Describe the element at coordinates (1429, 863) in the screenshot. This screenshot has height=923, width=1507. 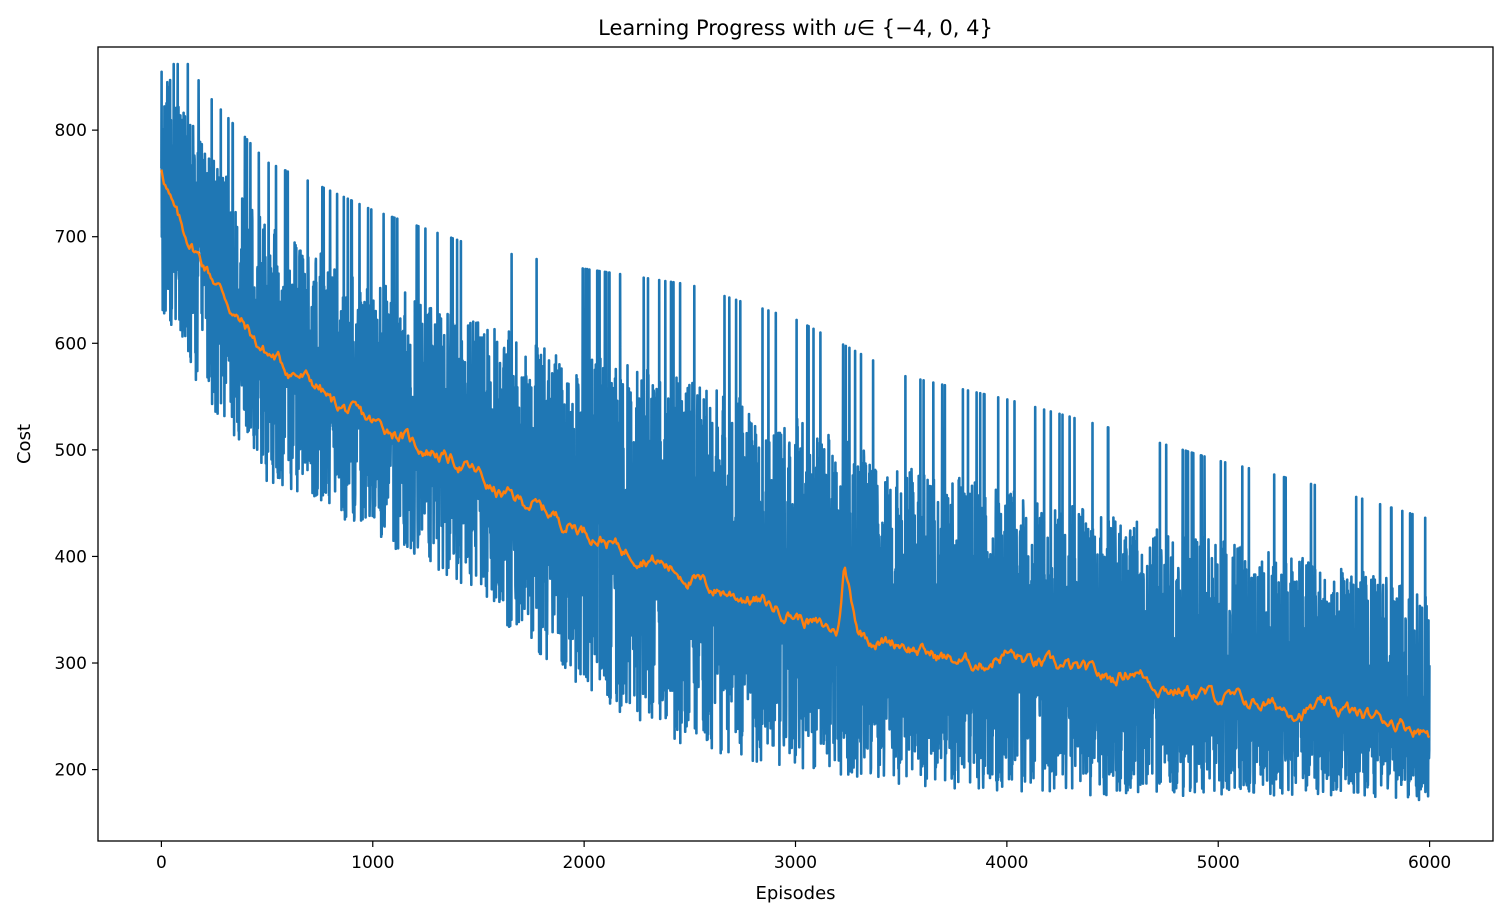
I see `x-tick-label: 6000` at that location.